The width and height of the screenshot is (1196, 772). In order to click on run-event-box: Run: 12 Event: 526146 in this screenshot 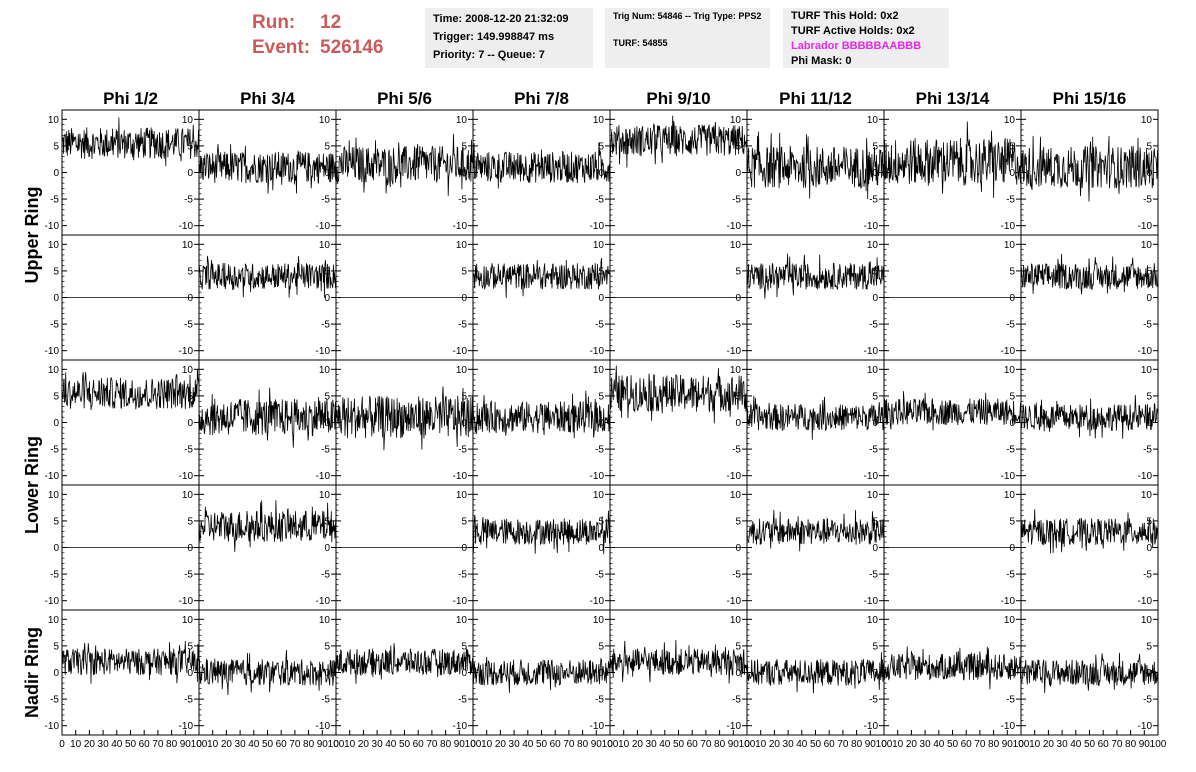, I will do `click(317, 35)`.